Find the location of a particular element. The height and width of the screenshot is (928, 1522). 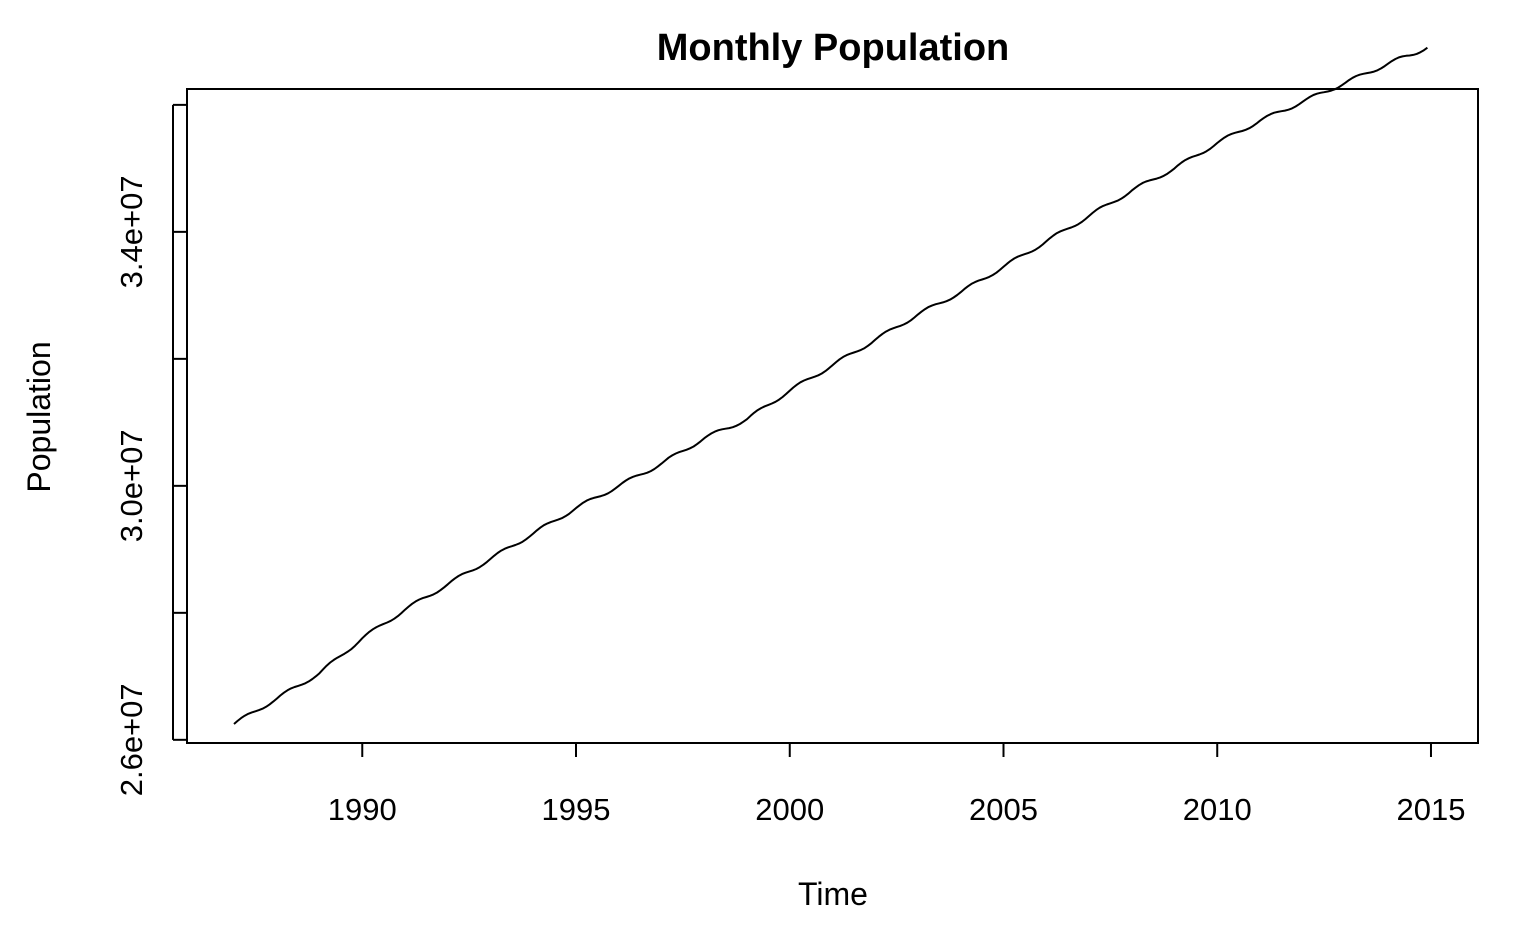

y-tick-label: 2.6e+07 is located at coordinates (131, 739).